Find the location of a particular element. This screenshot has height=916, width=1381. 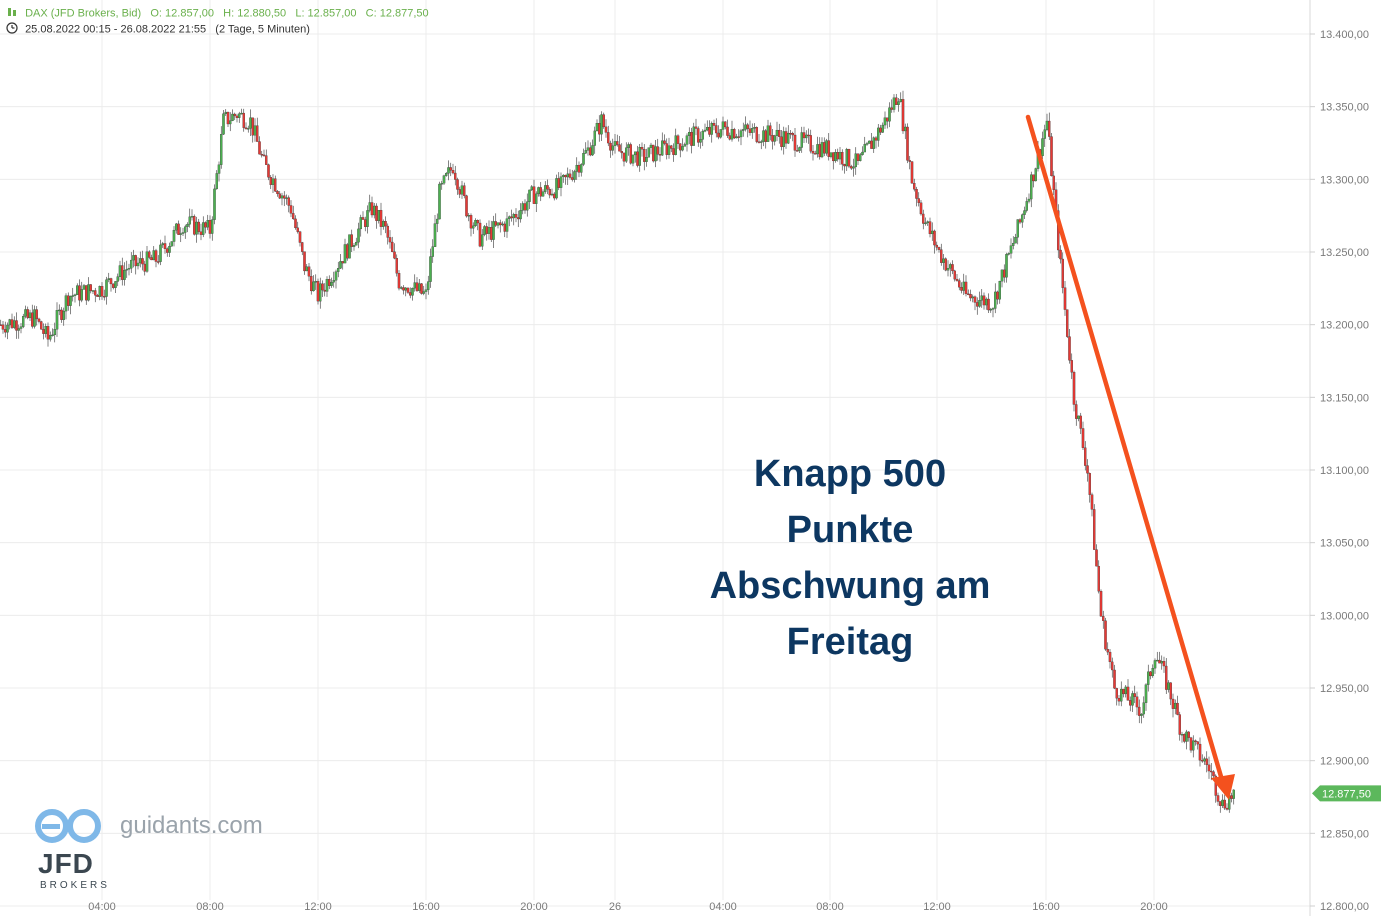

high-value: H: 12.880,50 is located at coordinates (255, 13).